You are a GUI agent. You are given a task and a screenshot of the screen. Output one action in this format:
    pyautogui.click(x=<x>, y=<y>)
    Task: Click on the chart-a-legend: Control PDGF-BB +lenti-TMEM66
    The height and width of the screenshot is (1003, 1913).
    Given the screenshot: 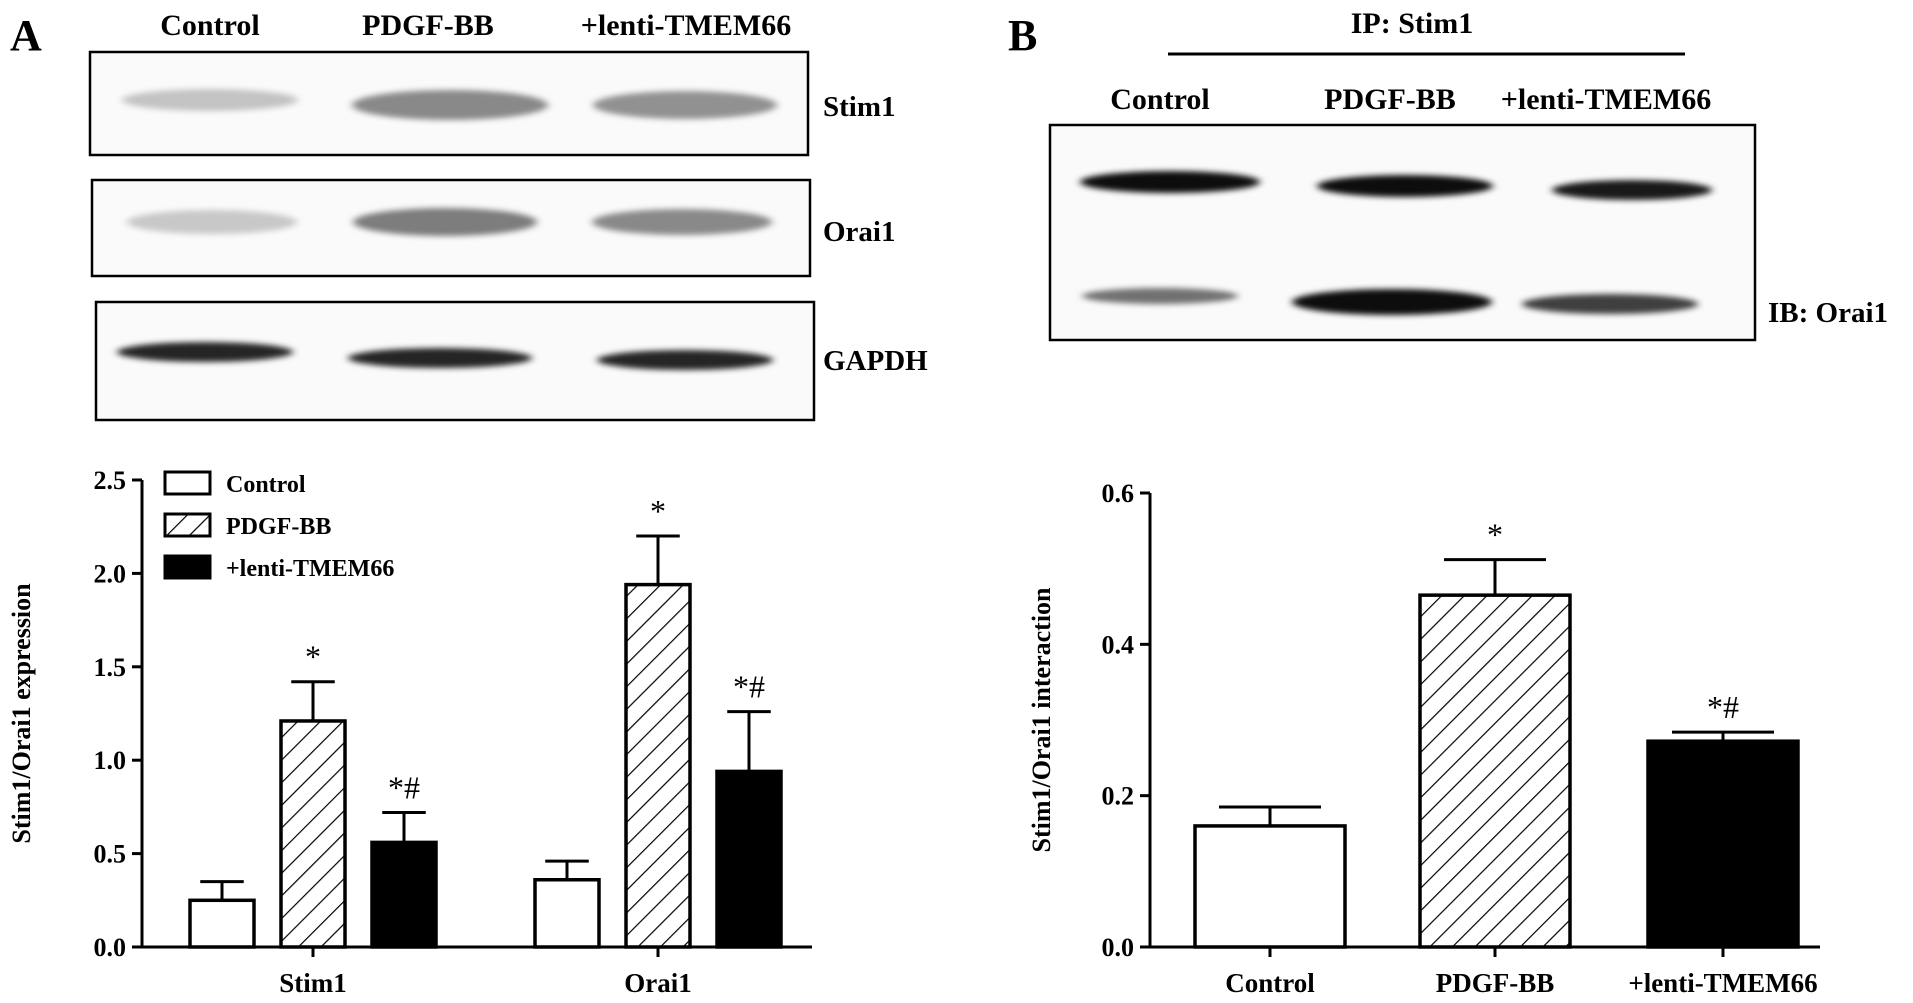 What is the action you would take?
    pyautogui.click(x=278, y=526)
    